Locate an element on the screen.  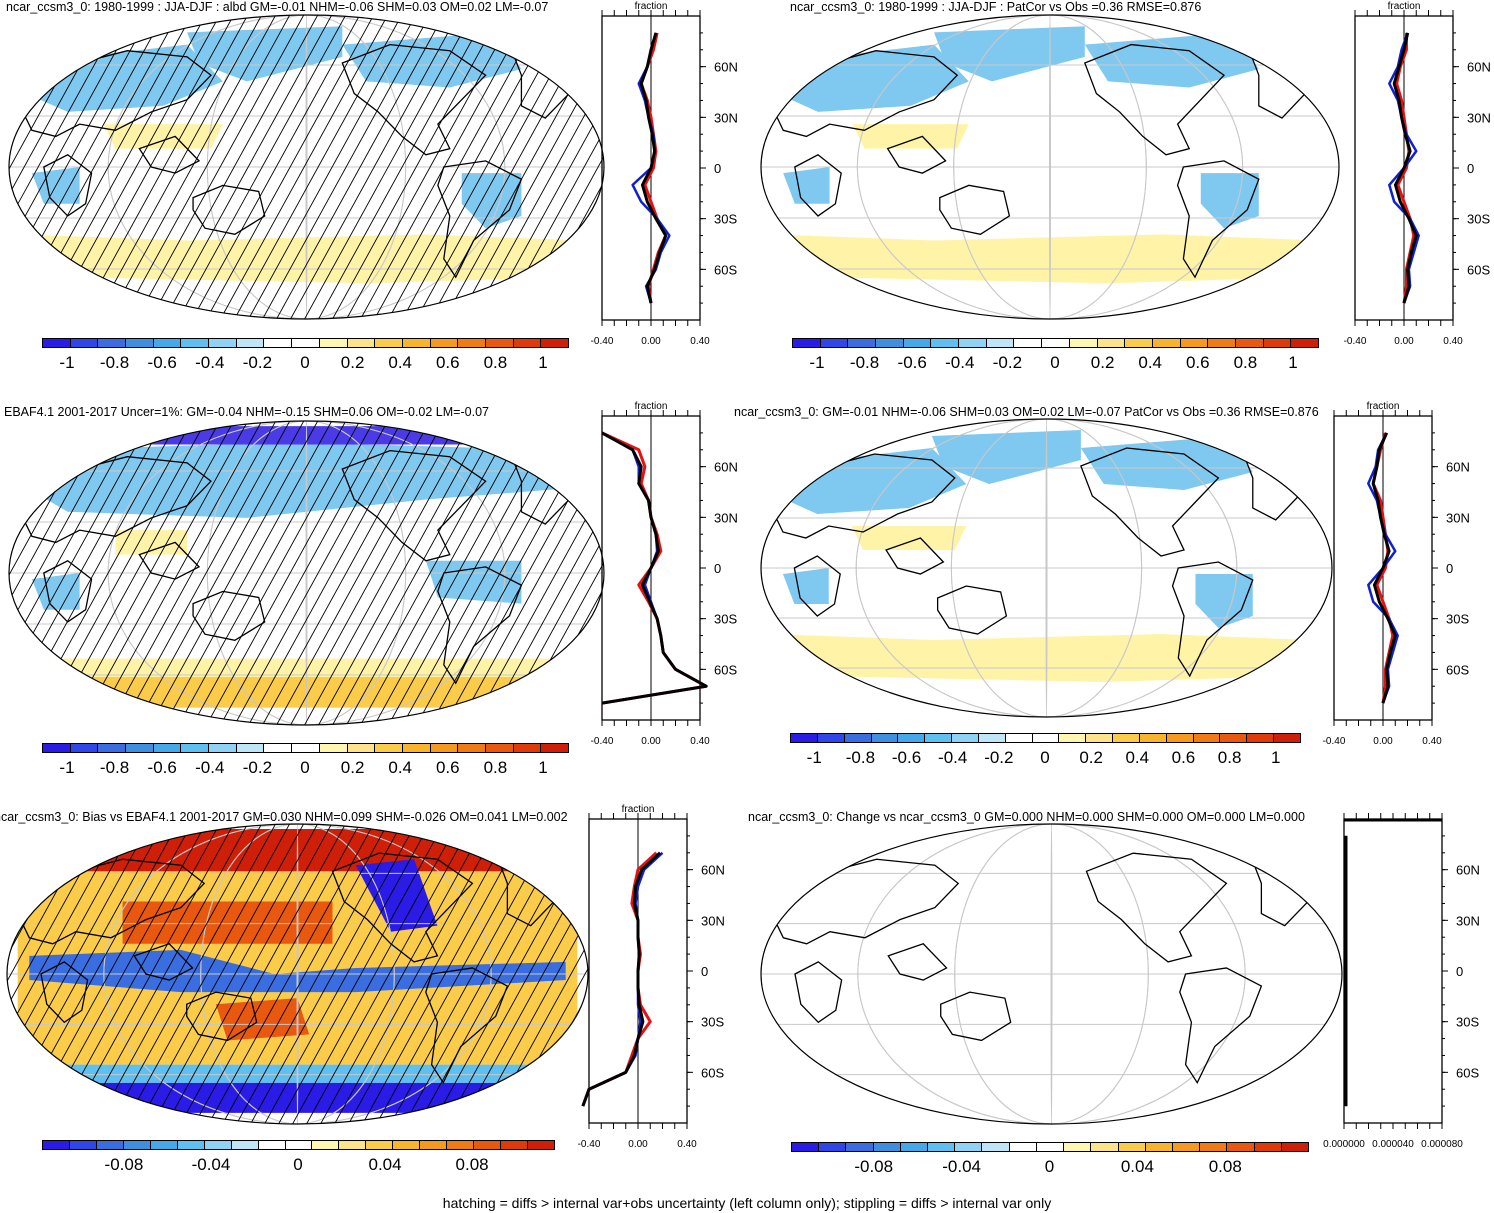
colorbar-label: 0.08 is located at coordinates (1225, 1166).